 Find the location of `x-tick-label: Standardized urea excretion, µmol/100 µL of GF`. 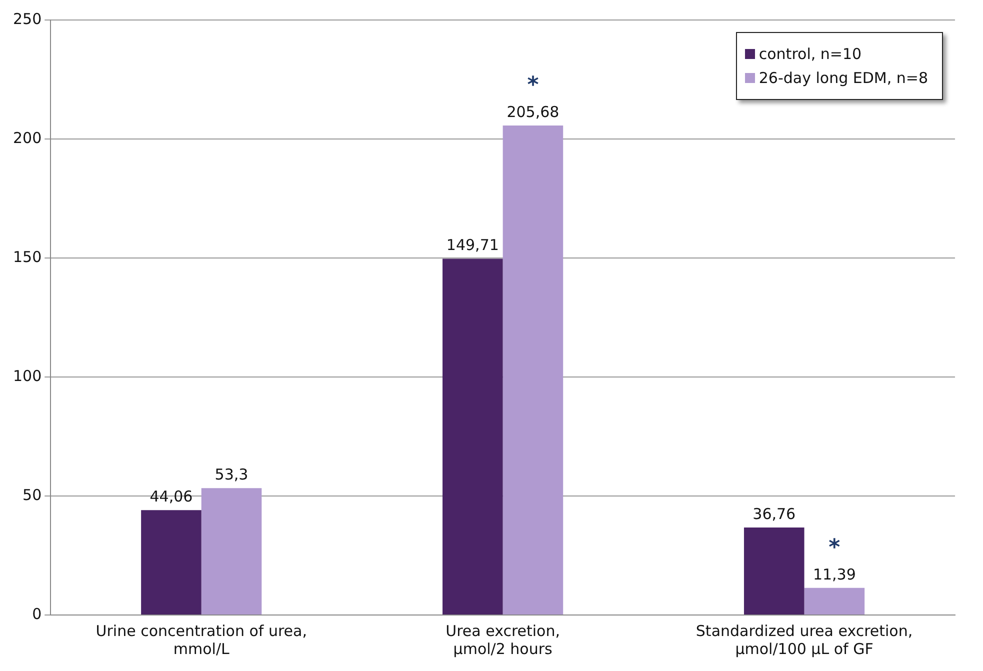

x-tick-label: Standardized urea excretion, µmol/100 µL of GF is located at coordinates (804, 640).